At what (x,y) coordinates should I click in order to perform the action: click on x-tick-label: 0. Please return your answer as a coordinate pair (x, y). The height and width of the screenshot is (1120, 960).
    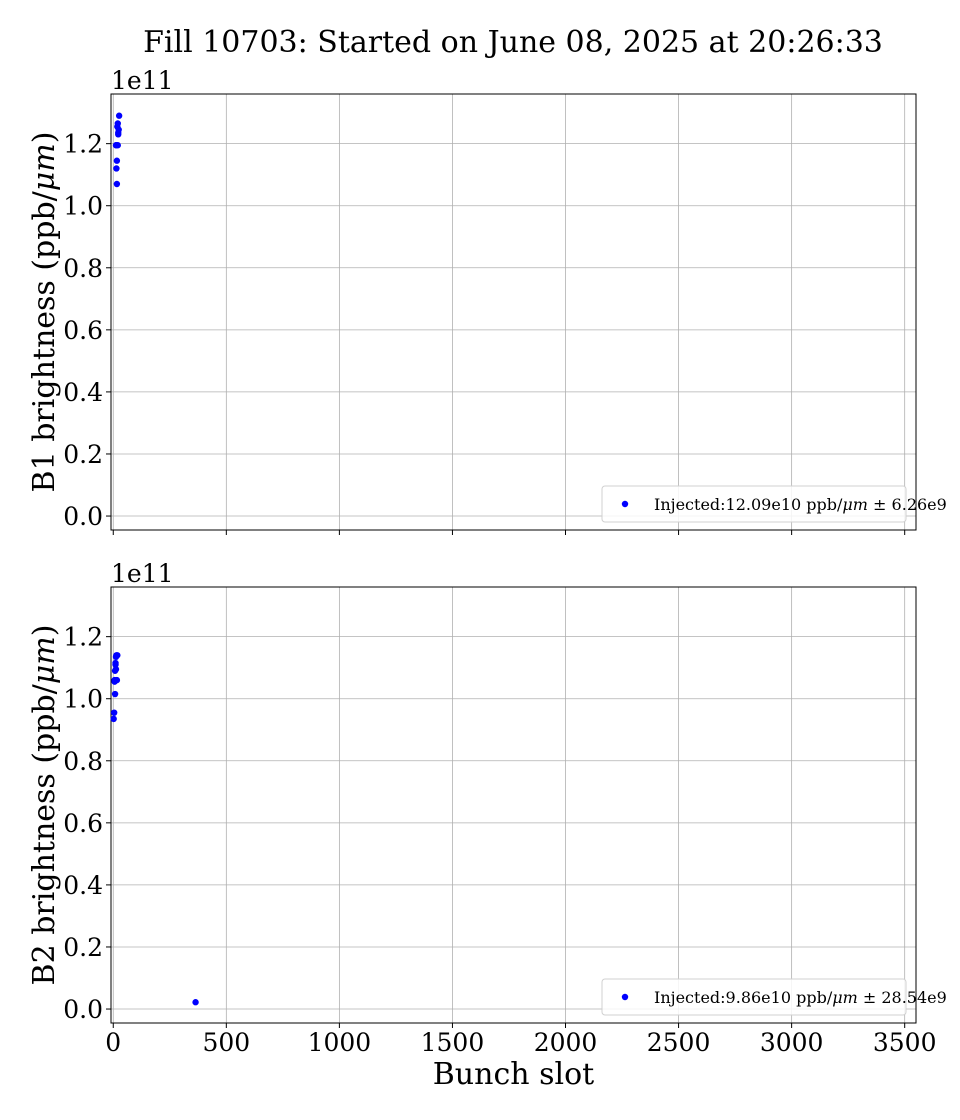
    Looking at the image, I should click on (113, 1042).